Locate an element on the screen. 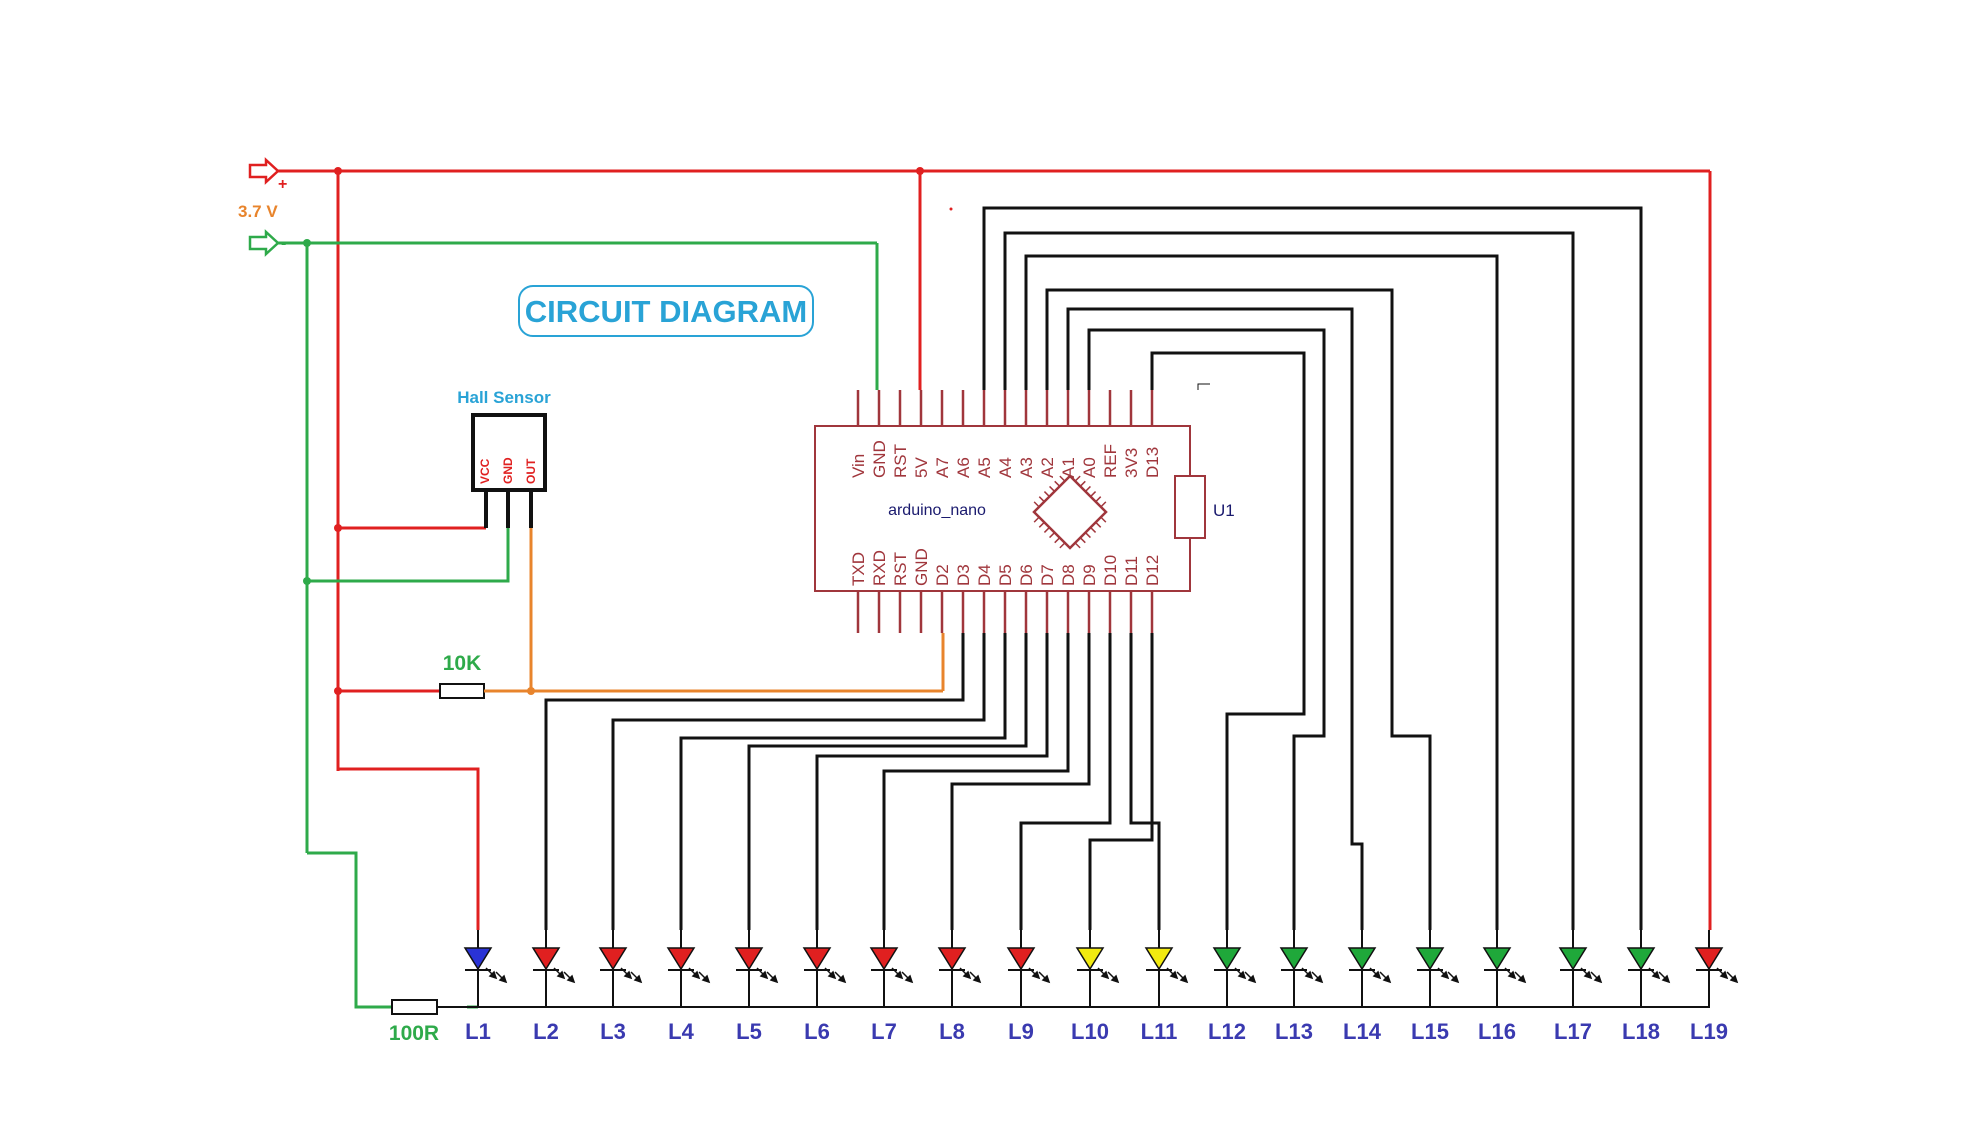 The image size is (1986, 1148). led-l12: L12 is located at coordinates (1232, 987).